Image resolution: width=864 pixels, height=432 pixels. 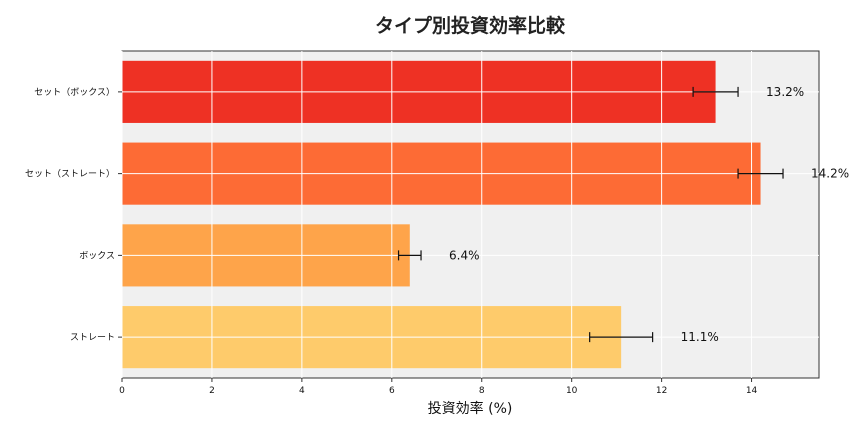 I want to click on data-label-0: 13.2%, so click(x=785, y=92).